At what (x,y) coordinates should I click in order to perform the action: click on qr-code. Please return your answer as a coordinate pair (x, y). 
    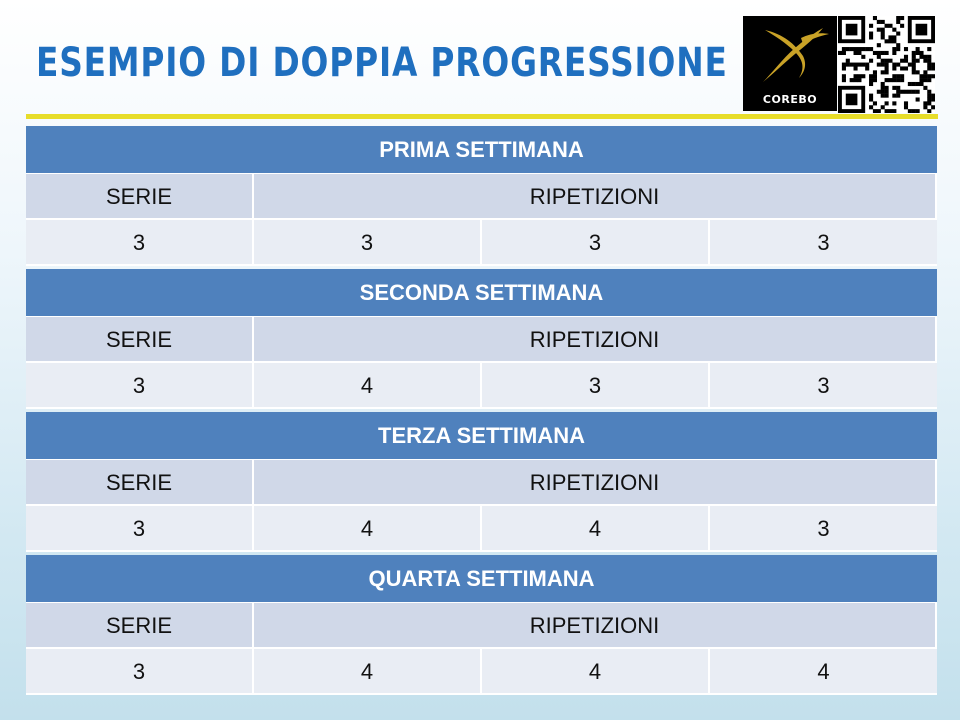
    Looking at the image, I should click on (887, 65).